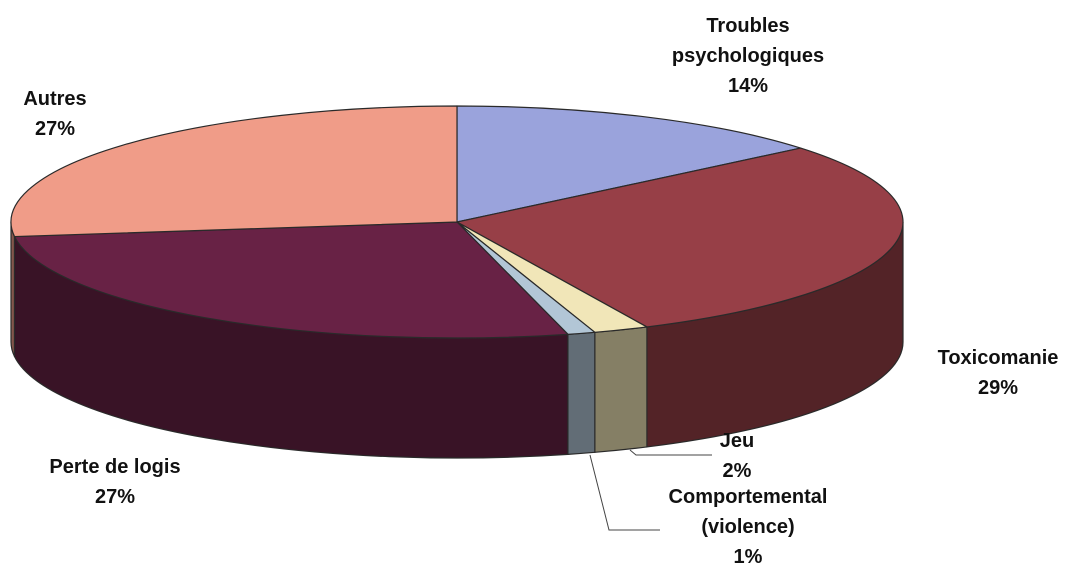  What do you see at coordinates (737, 471) in the screenshot?
I see `label-jeu-value: 2%` at bounding box center [737, 471].